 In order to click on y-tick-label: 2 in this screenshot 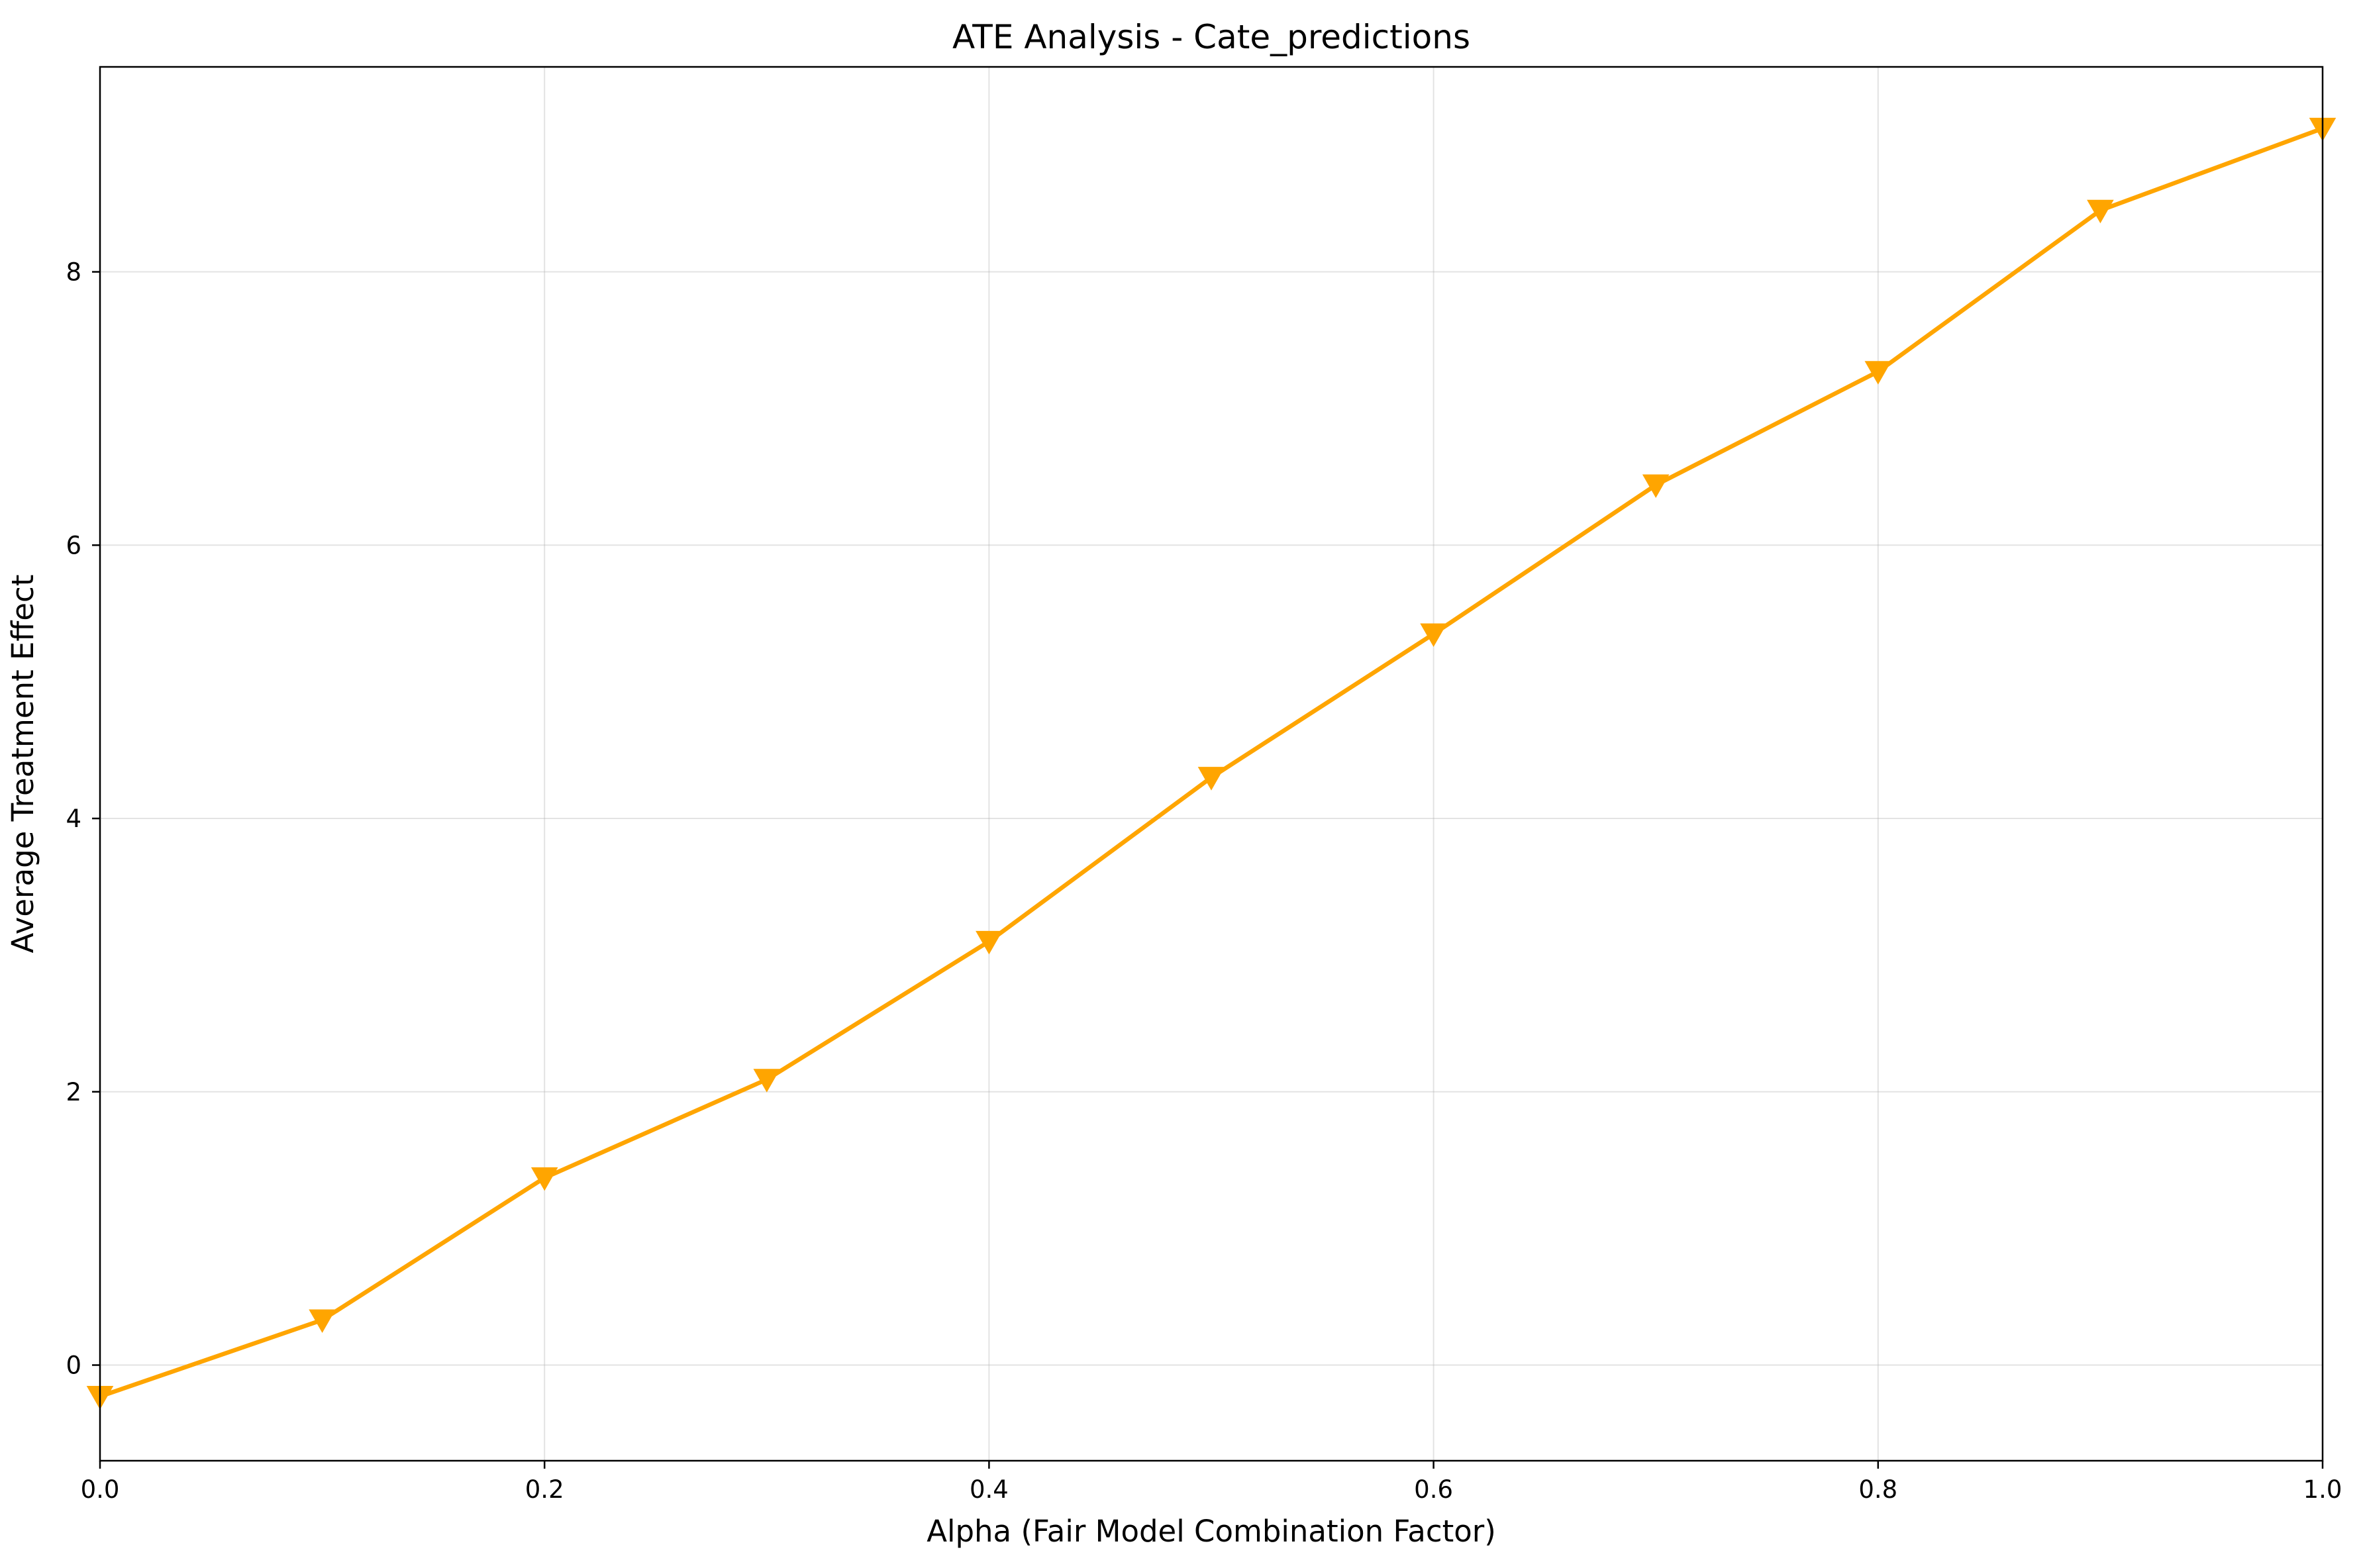, I will do `click(73, 1092)`.